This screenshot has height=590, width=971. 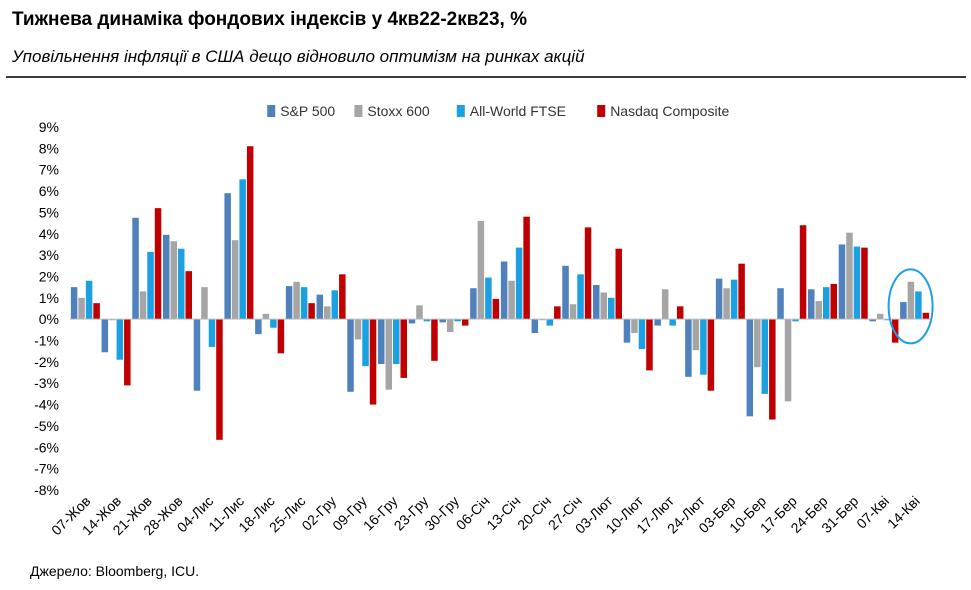 What do you see at coordinates (49, 148) in the screenshot?
I see `y-tick-label: 8%` at bounding box center [49, 148].